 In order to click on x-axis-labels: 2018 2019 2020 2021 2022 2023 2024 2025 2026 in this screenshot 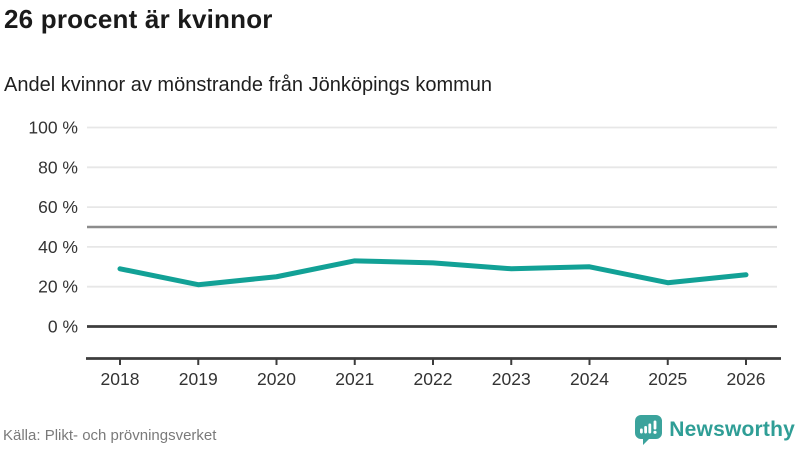, I will do `click(433, 379)`.